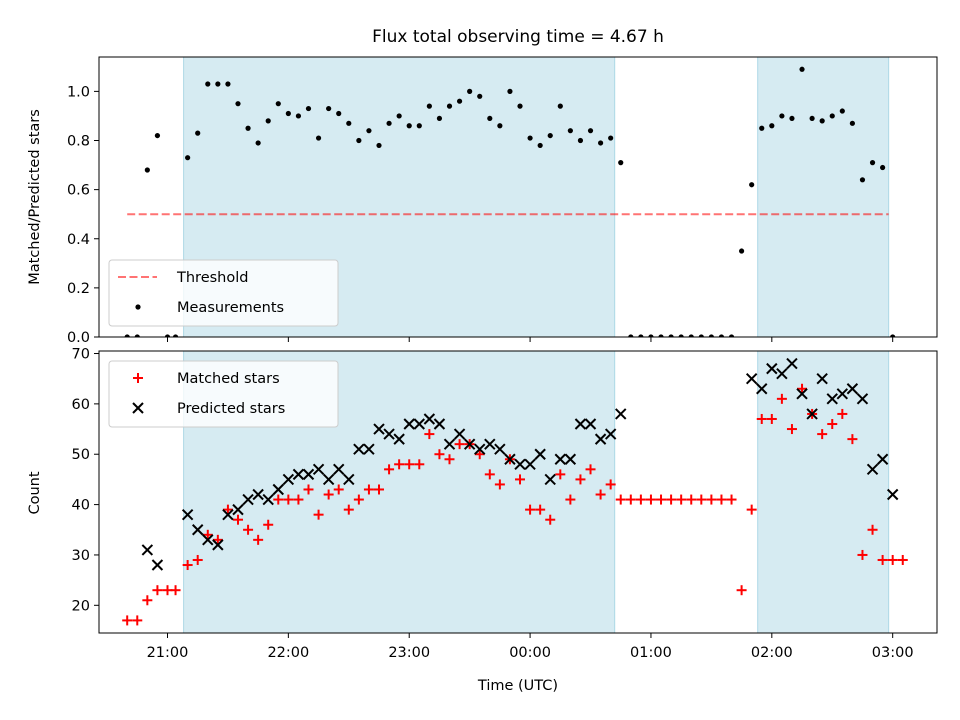  Describe the element at coordinates (409, 653) in the screenshot. I see `x-tick-label: 23:00` at that location.